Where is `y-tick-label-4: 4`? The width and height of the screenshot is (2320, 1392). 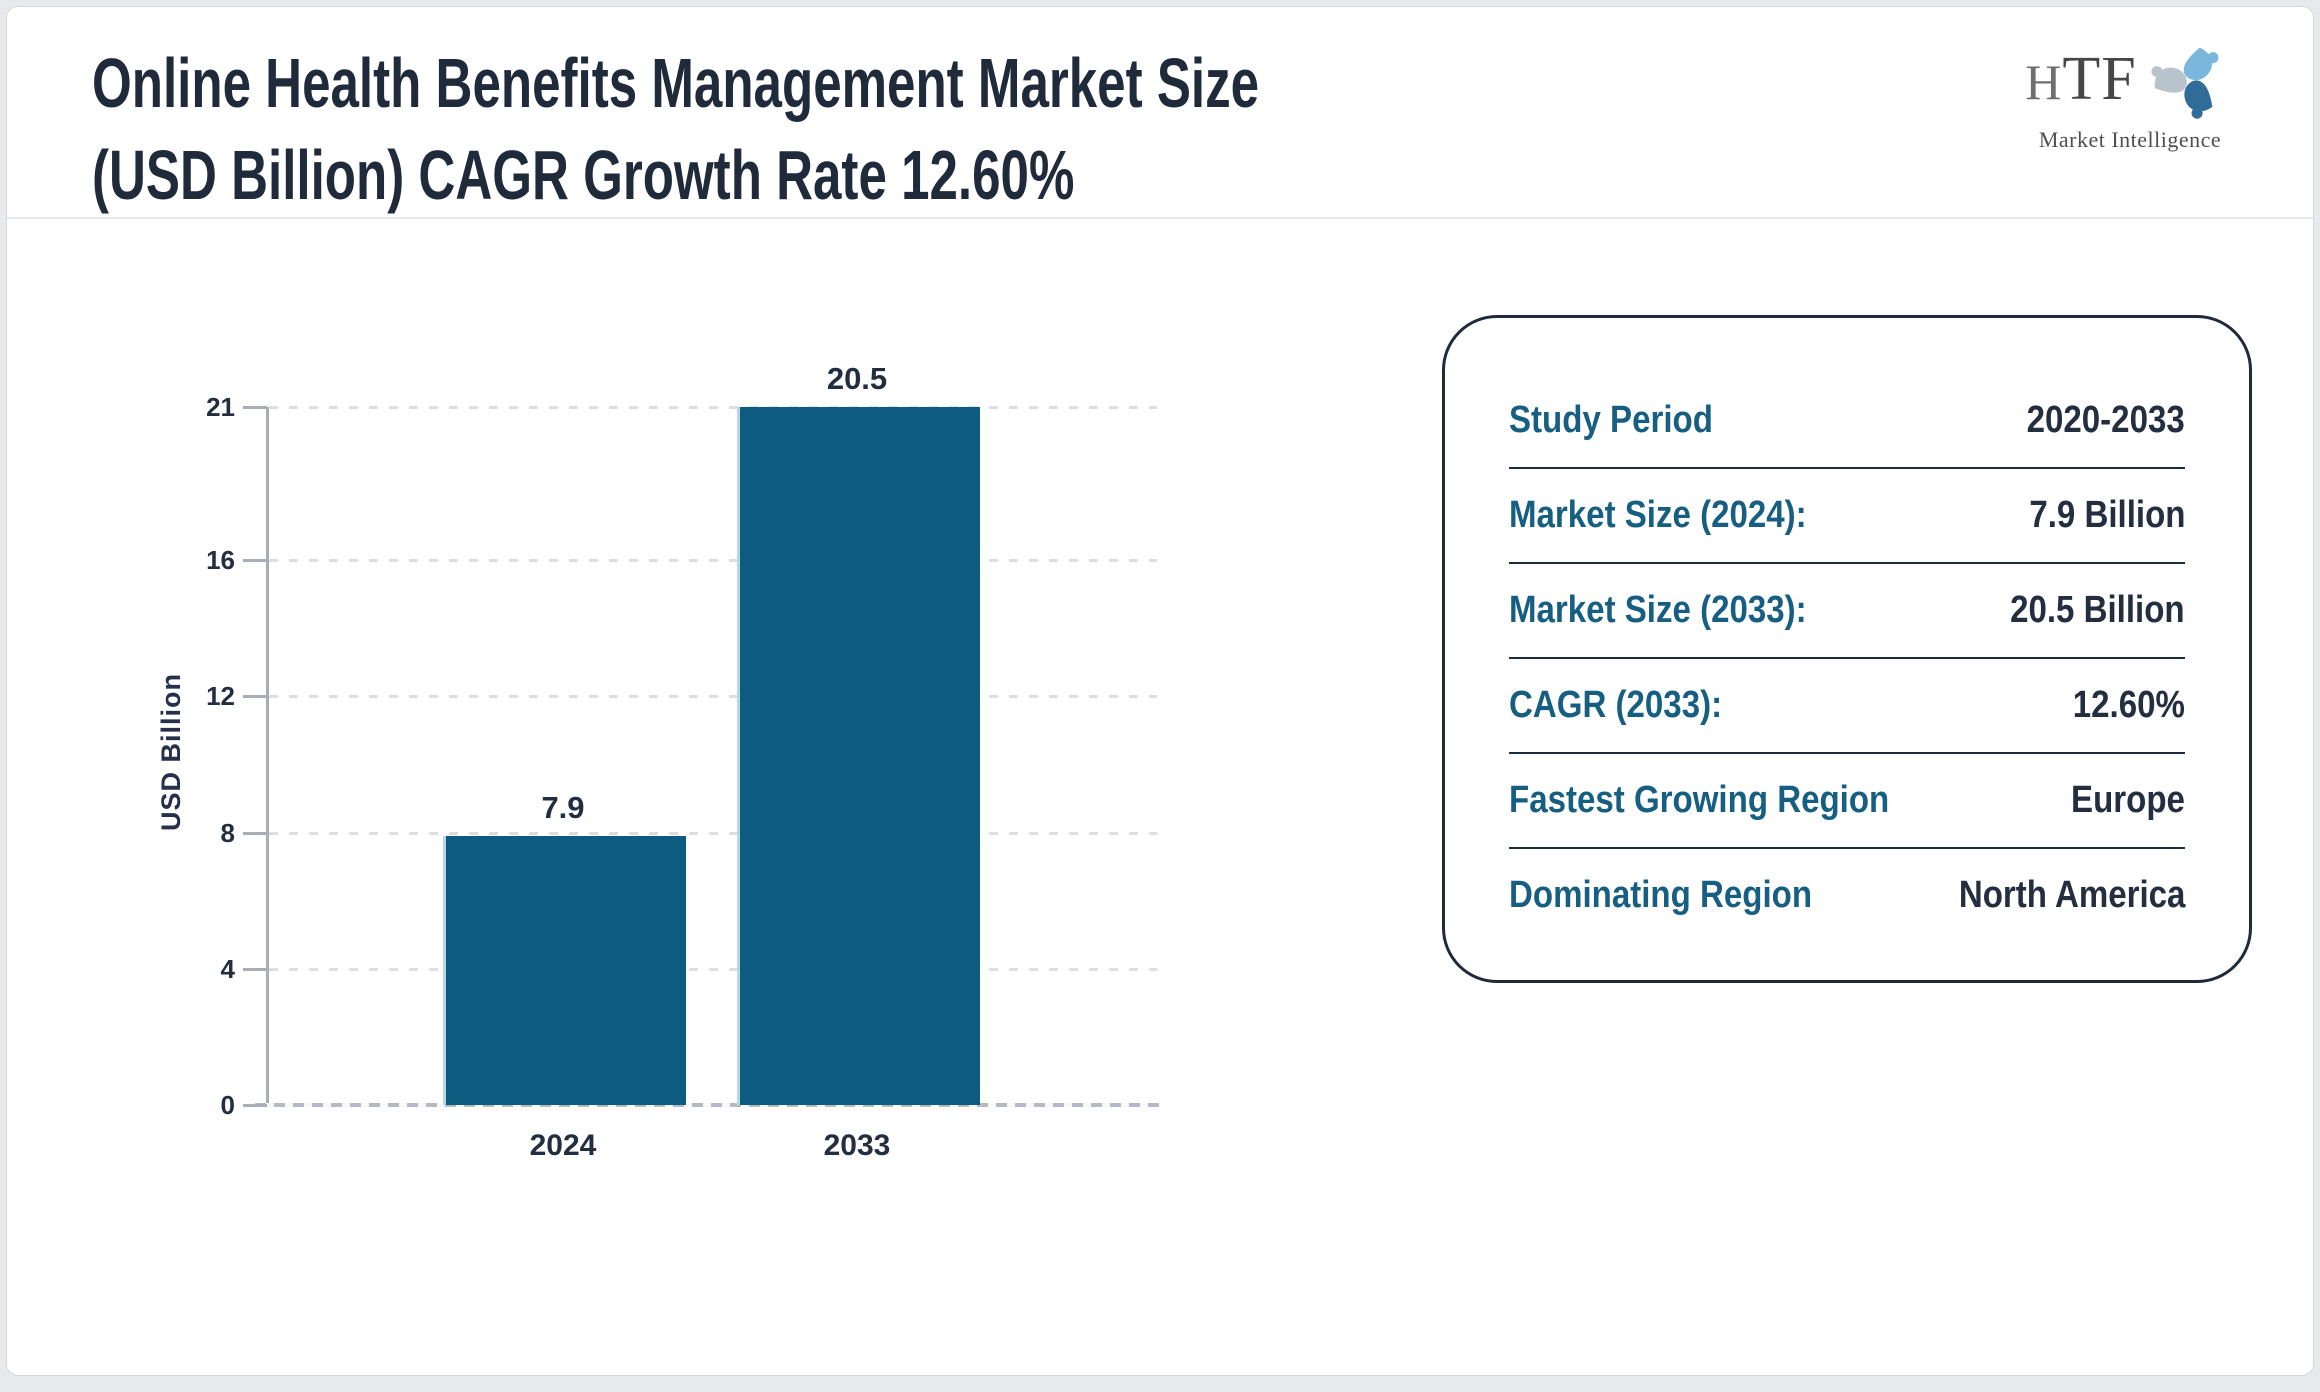
y-tick-label-4: 4 is located at coordinates (227, 968).